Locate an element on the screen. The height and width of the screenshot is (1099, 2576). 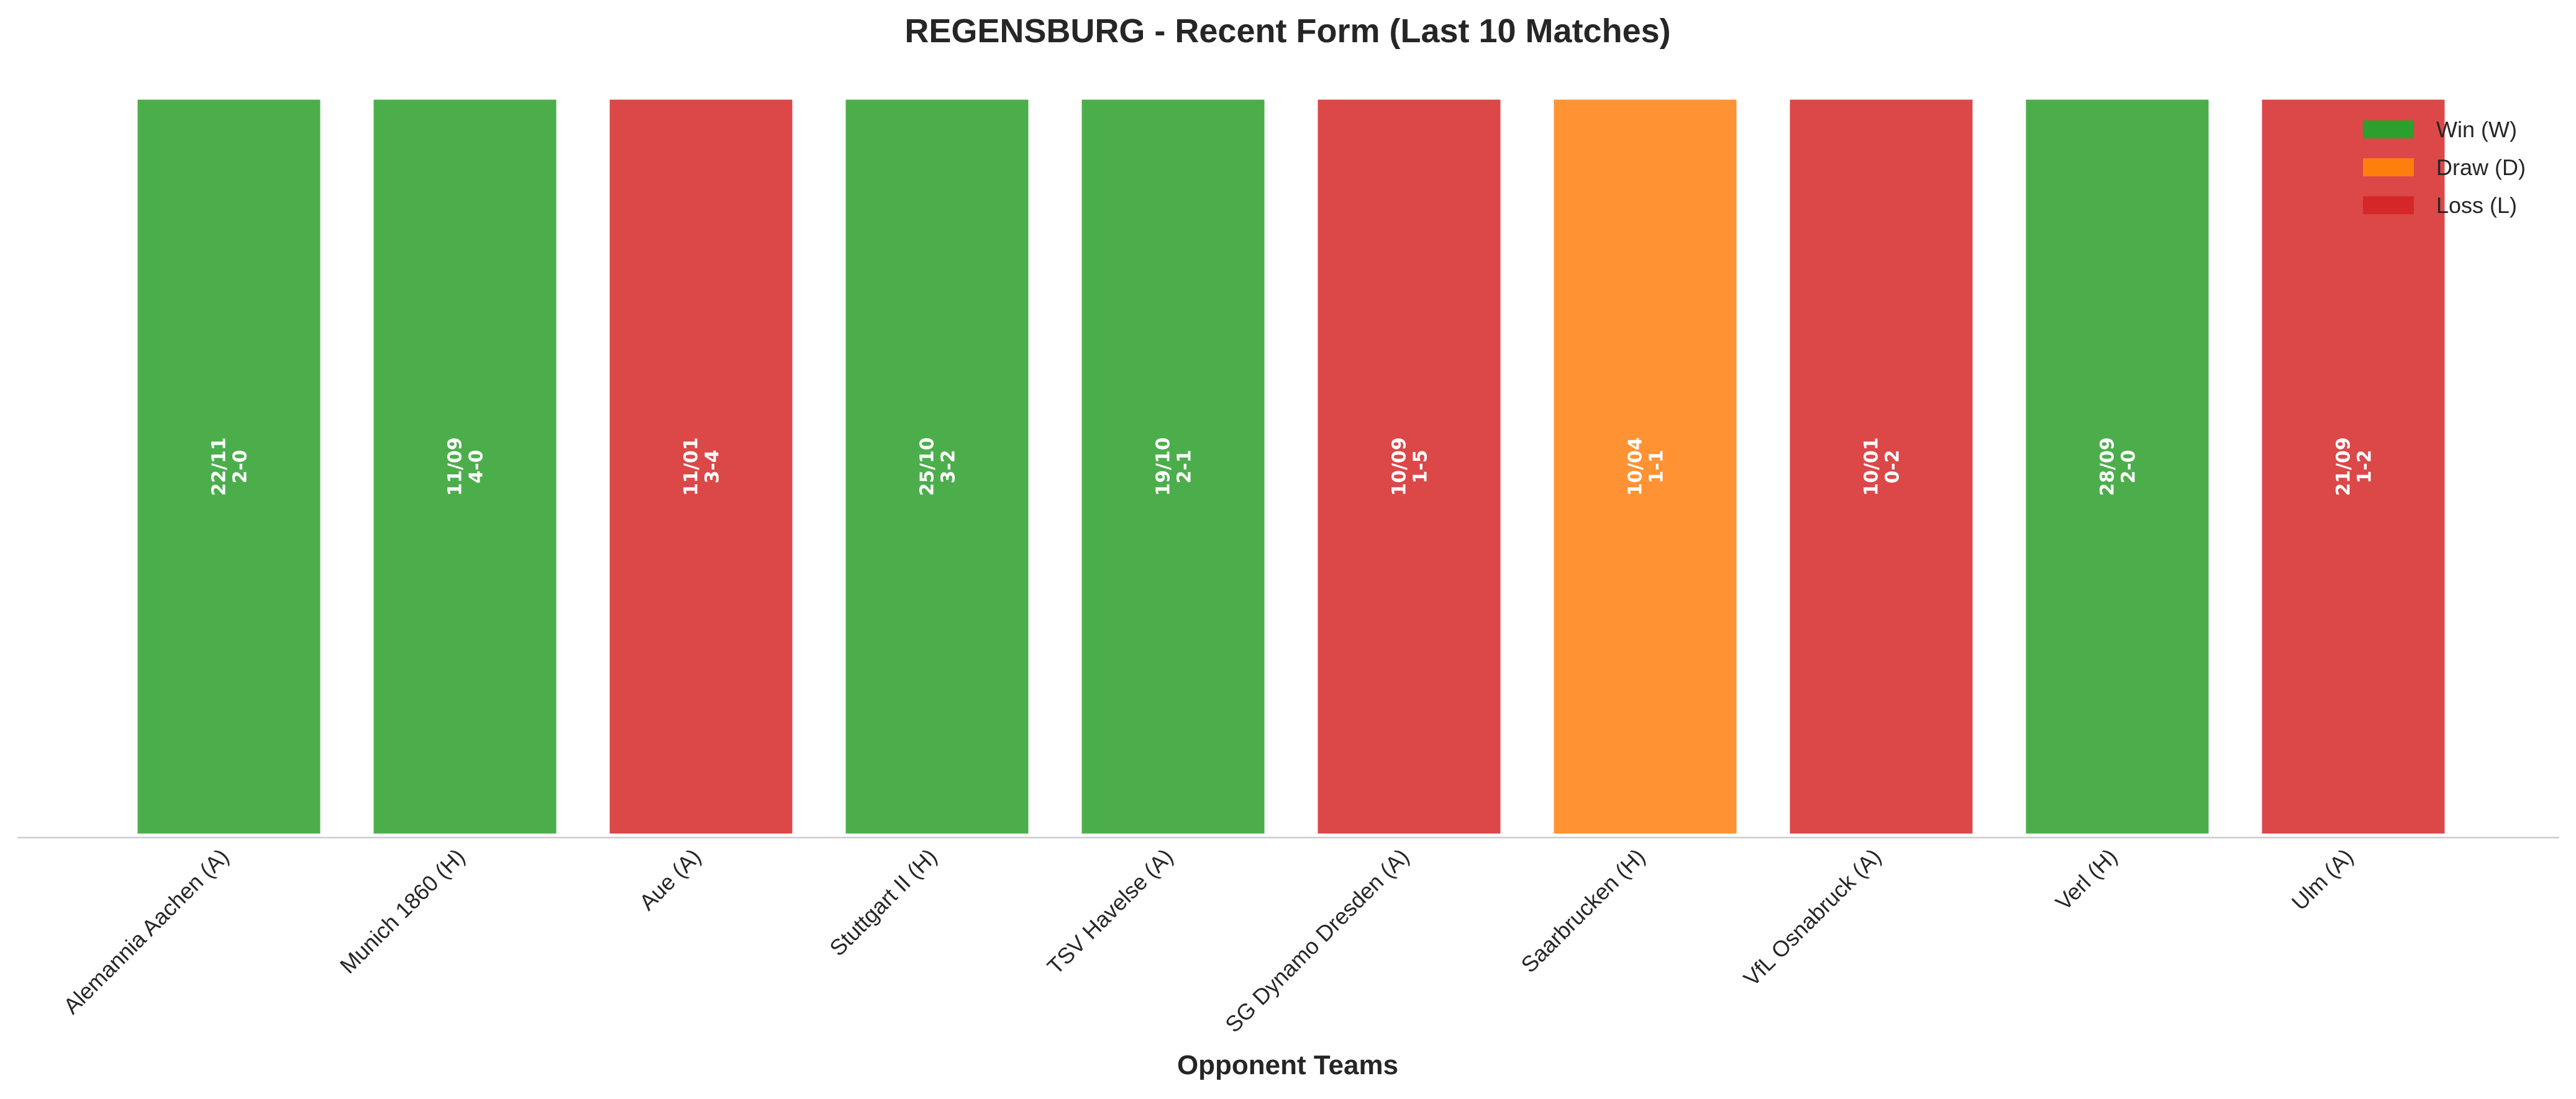
x-tick-label: SG Dynamo Dresden (A) is located at coordinates (1317, 941).